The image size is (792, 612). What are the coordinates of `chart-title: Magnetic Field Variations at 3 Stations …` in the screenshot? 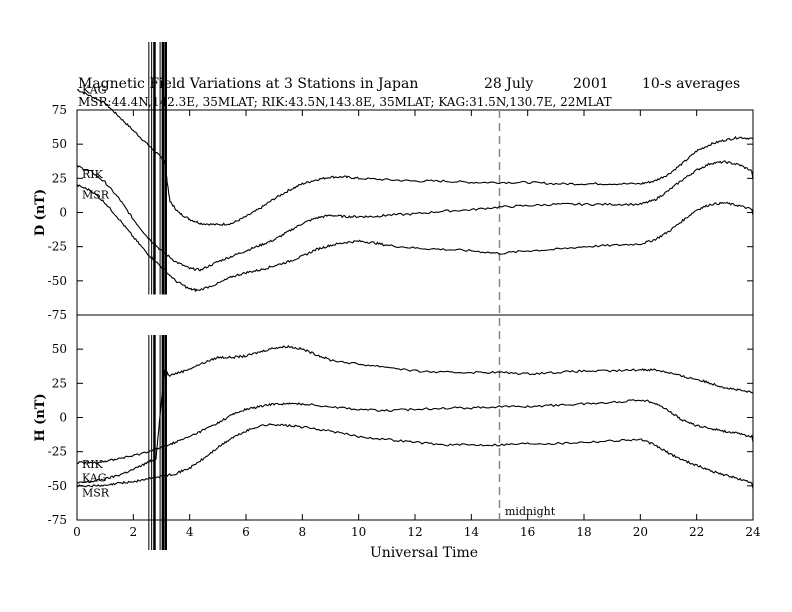 It's located at (248, 84).